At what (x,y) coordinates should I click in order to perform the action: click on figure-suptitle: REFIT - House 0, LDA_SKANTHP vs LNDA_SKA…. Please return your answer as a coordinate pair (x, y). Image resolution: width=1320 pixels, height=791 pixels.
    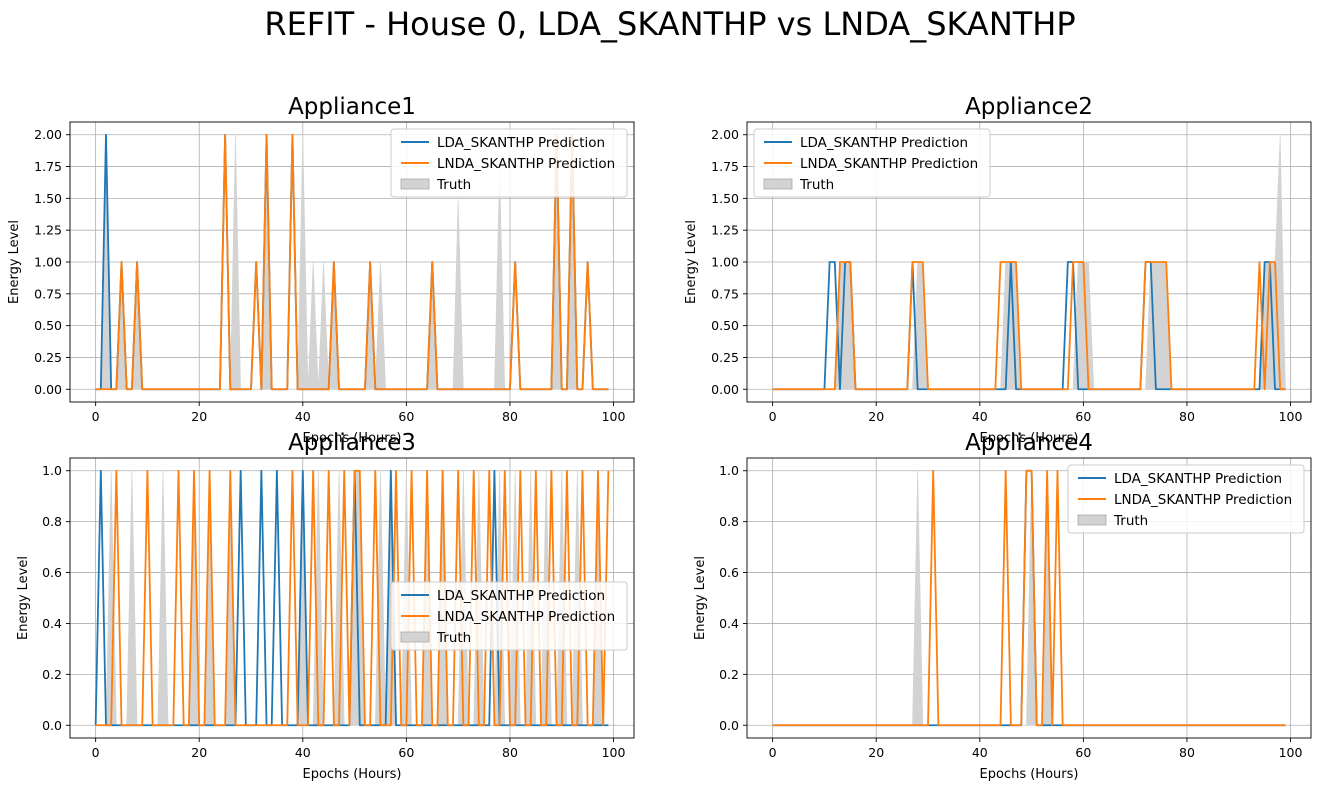
    Looking at the image, I should click on (669, 24).